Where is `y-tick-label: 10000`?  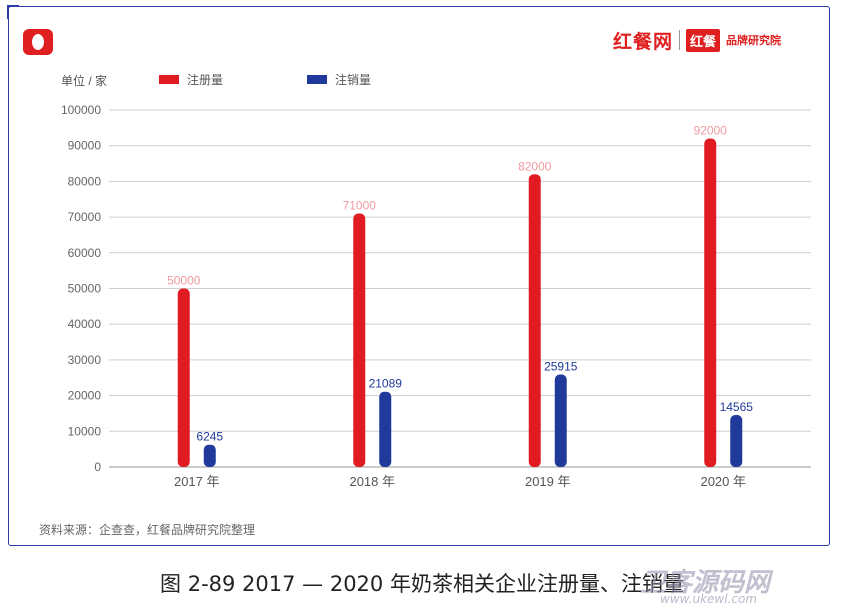 y-tick-label: 10000 is located at coordinates (85, 431).